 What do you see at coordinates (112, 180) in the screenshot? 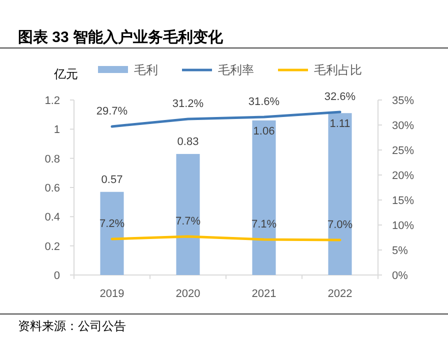
I see `data-label: 0.57` at bounding box center [112, 180].